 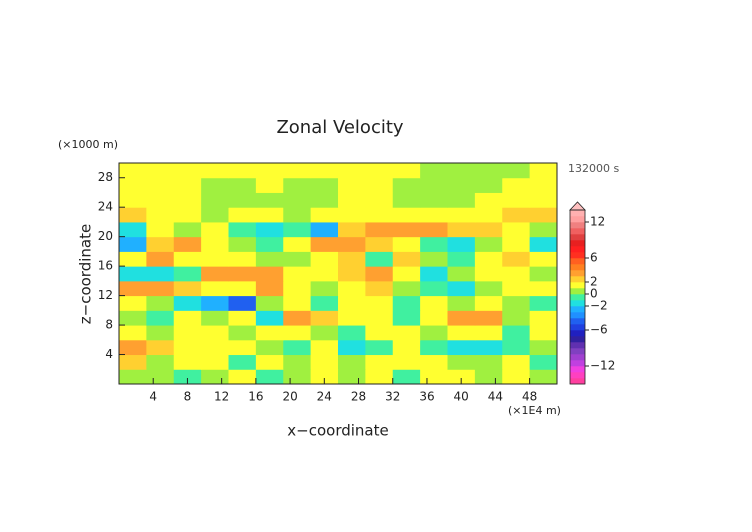 I want to click on y-tick-label: 8, so click(x=109, y=325).